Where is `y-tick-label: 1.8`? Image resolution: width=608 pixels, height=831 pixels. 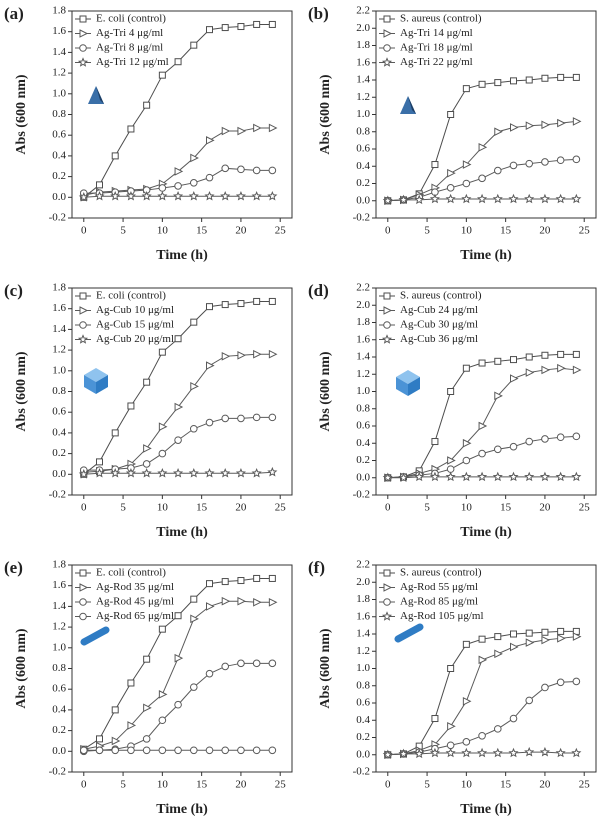 y-tick-label: 1.8 is located at coordinates (59, 288).